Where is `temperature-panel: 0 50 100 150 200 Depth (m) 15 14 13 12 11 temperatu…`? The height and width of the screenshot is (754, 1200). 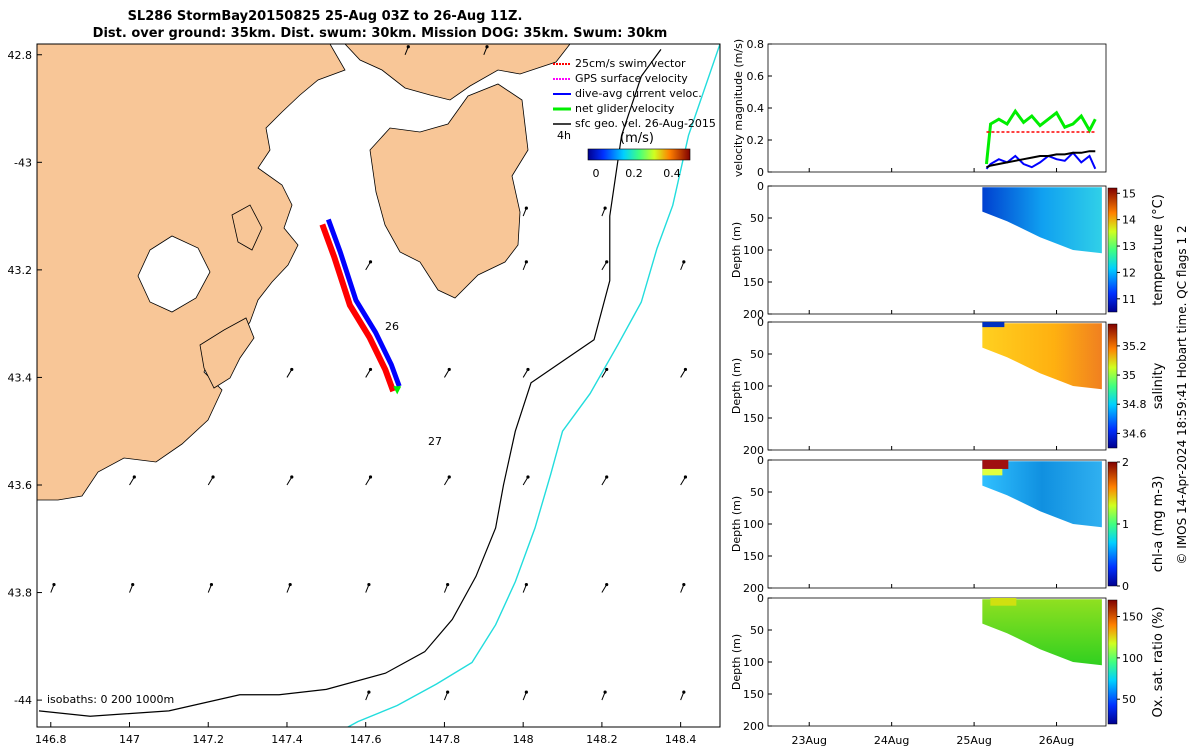
temperature-panel: 0 50 100 150 200 Depth (m) 15 14 13 12 11 temperatu… is located at coordinates (948, 250).